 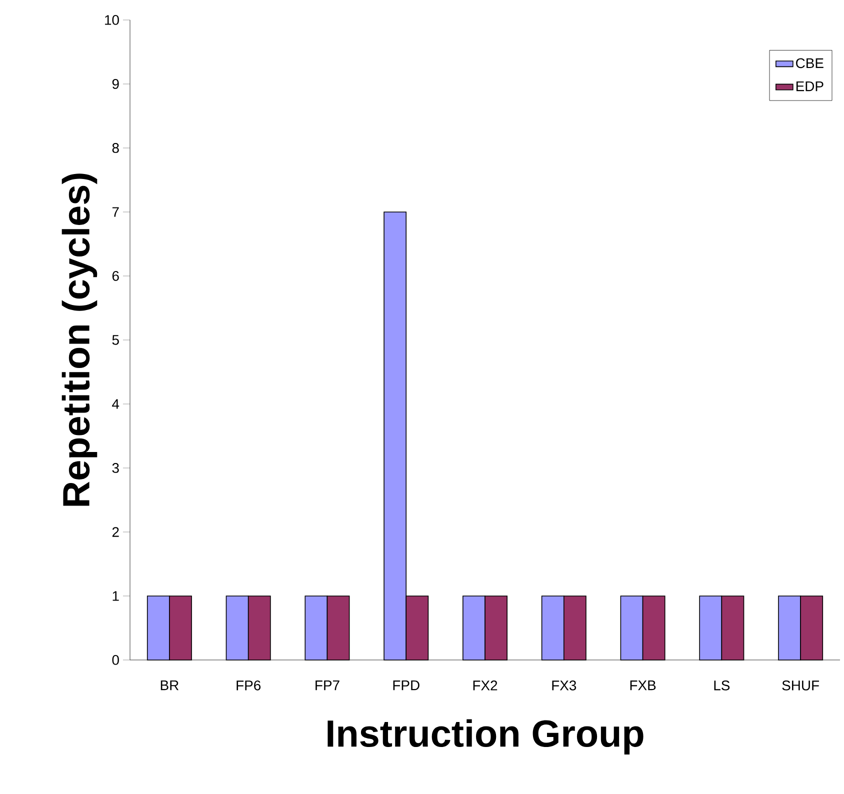 I want to click on legend-label: EDP, so click(x=810, y=86).